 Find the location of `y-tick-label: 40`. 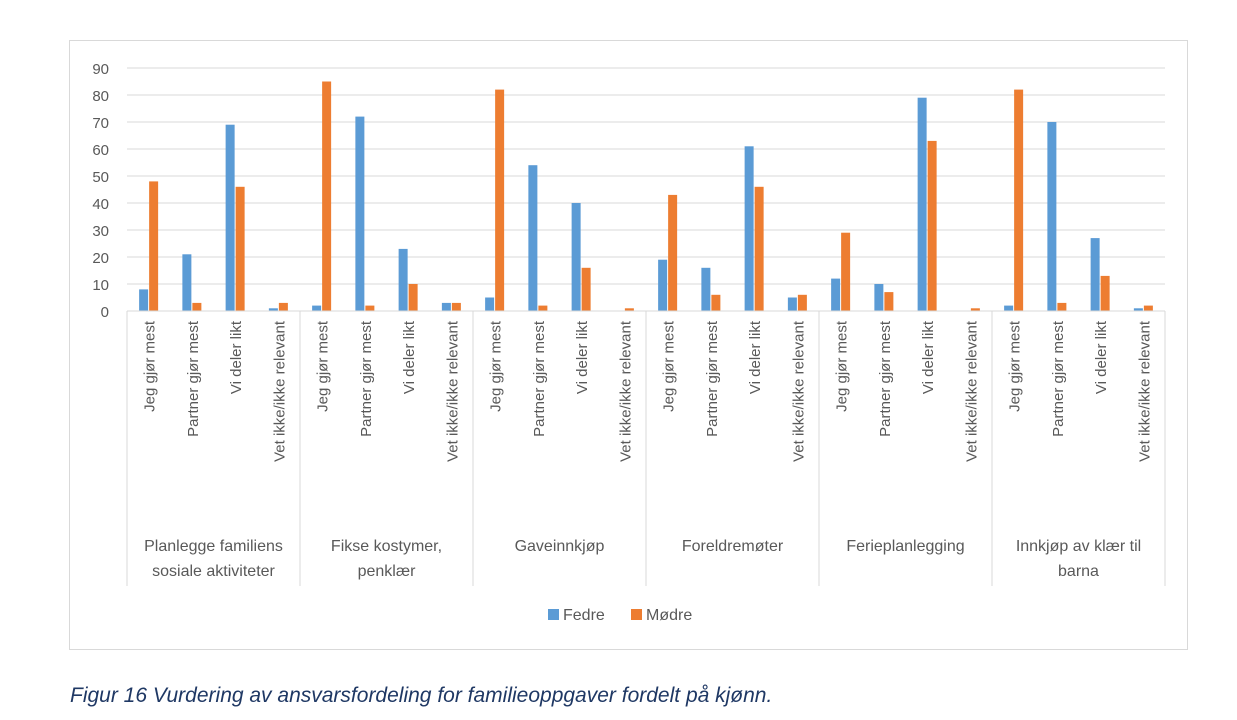

y-tick-label: 40 is located at coordinates (100, 204).